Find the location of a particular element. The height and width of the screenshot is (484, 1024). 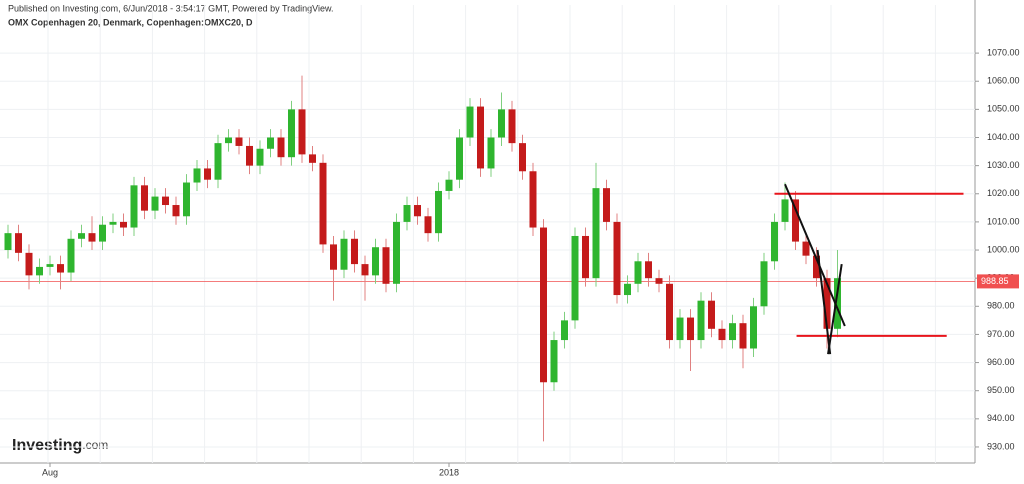

x-tick-label: Aug is located at coordinates (50, 472).